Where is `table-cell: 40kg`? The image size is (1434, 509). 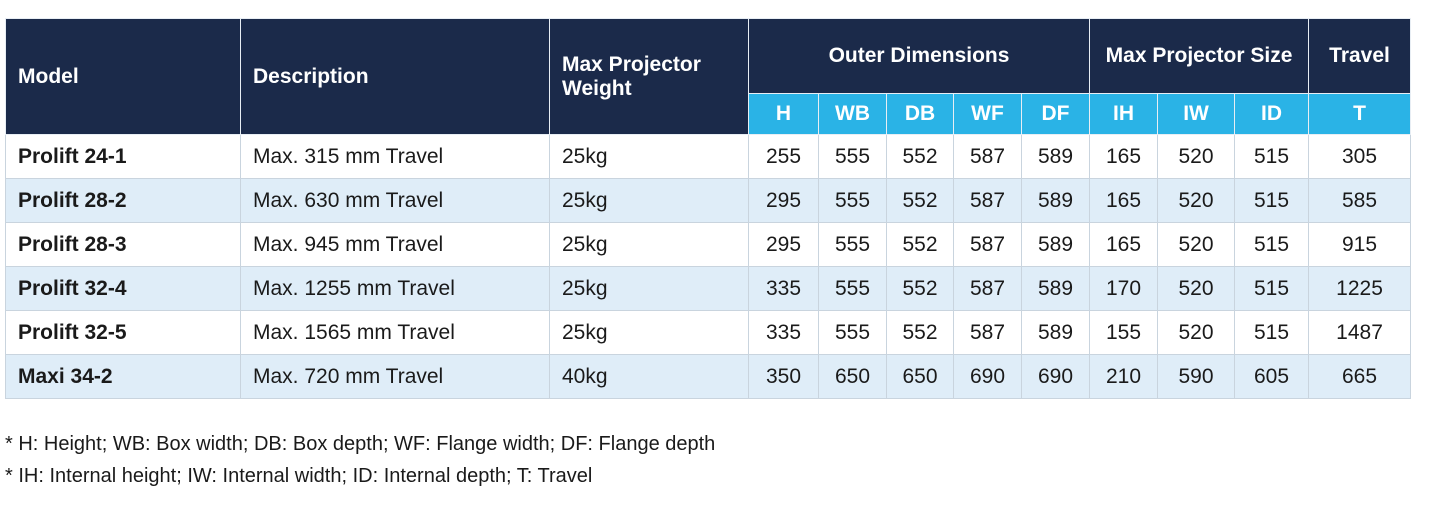 table-cell: 40kg is located at coordinates (649, 376).